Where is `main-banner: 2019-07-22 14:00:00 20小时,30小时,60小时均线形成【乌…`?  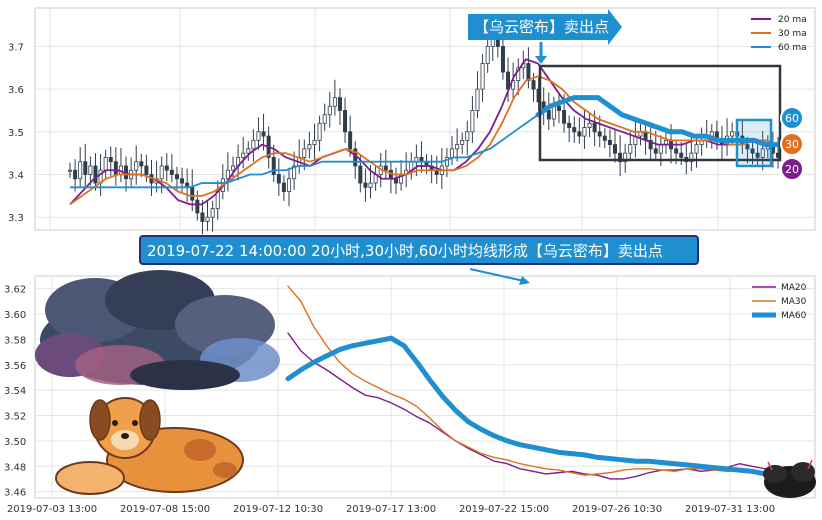 main-banner: 2019-07-22 14:00:00 20小时,30小时,60小时均线形成【乌… is located at coordinates (419, 250).